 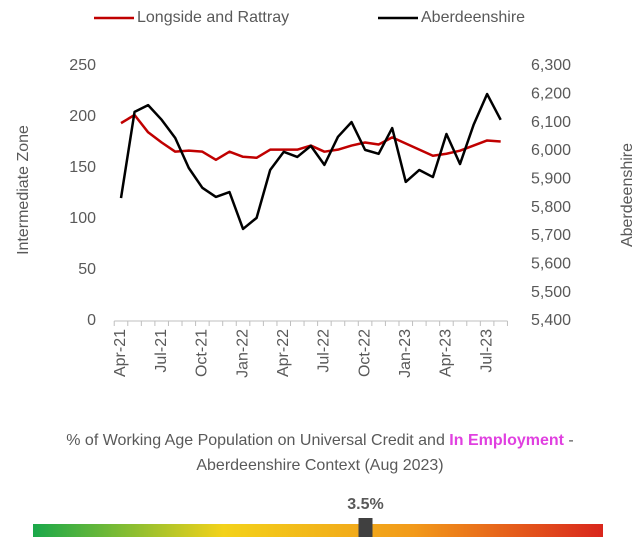 What do you see at coordinates (551, 65) in the screenshot?
I see `y2-tick-label: 6,300` at bounding box center [551, 65].